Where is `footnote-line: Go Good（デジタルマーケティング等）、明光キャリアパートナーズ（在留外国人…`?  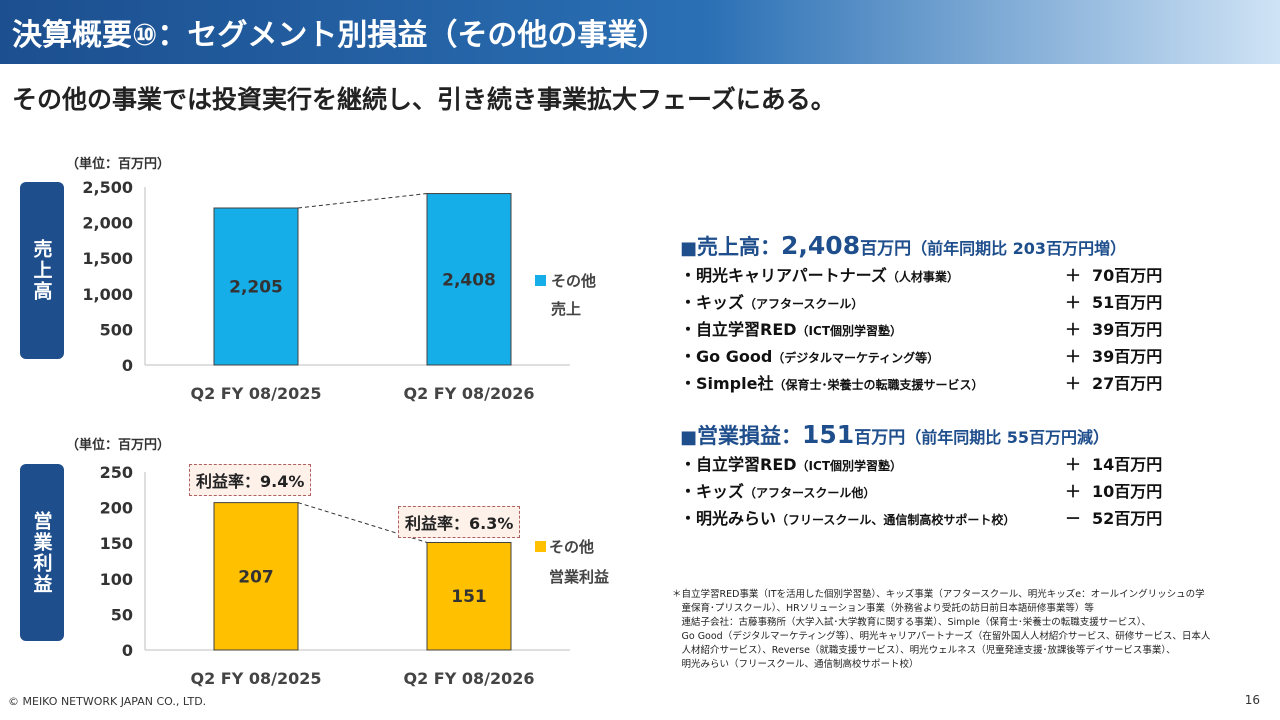
footnote-line: Go Good（デジタルマーケティング等）、明光キャリアパートナーズ（在留外国人… is located at coordinates (941, 636).